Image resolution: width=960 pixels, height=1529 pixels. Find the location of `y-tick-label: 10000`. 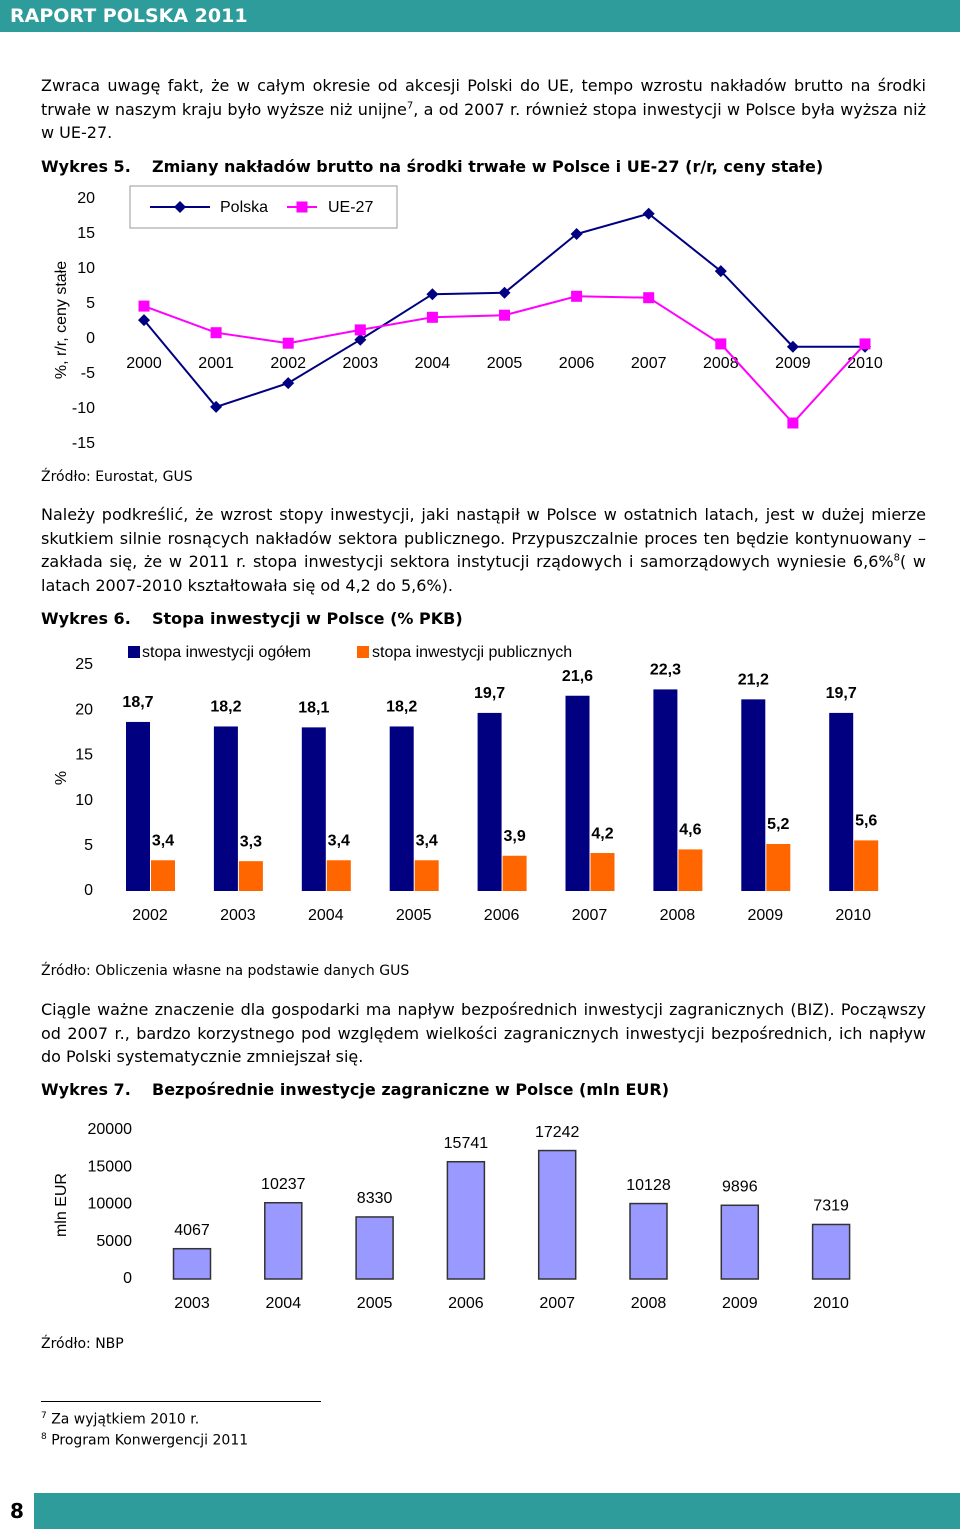

y-tick-label: 10000 is located at coordinates (110, 1204).